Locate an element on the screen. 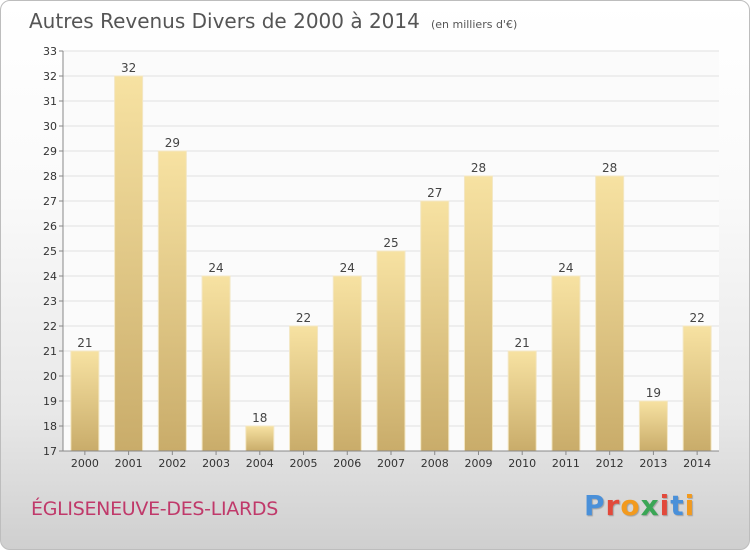  y-tick-label: 29 is located at coordinates (50, 151).